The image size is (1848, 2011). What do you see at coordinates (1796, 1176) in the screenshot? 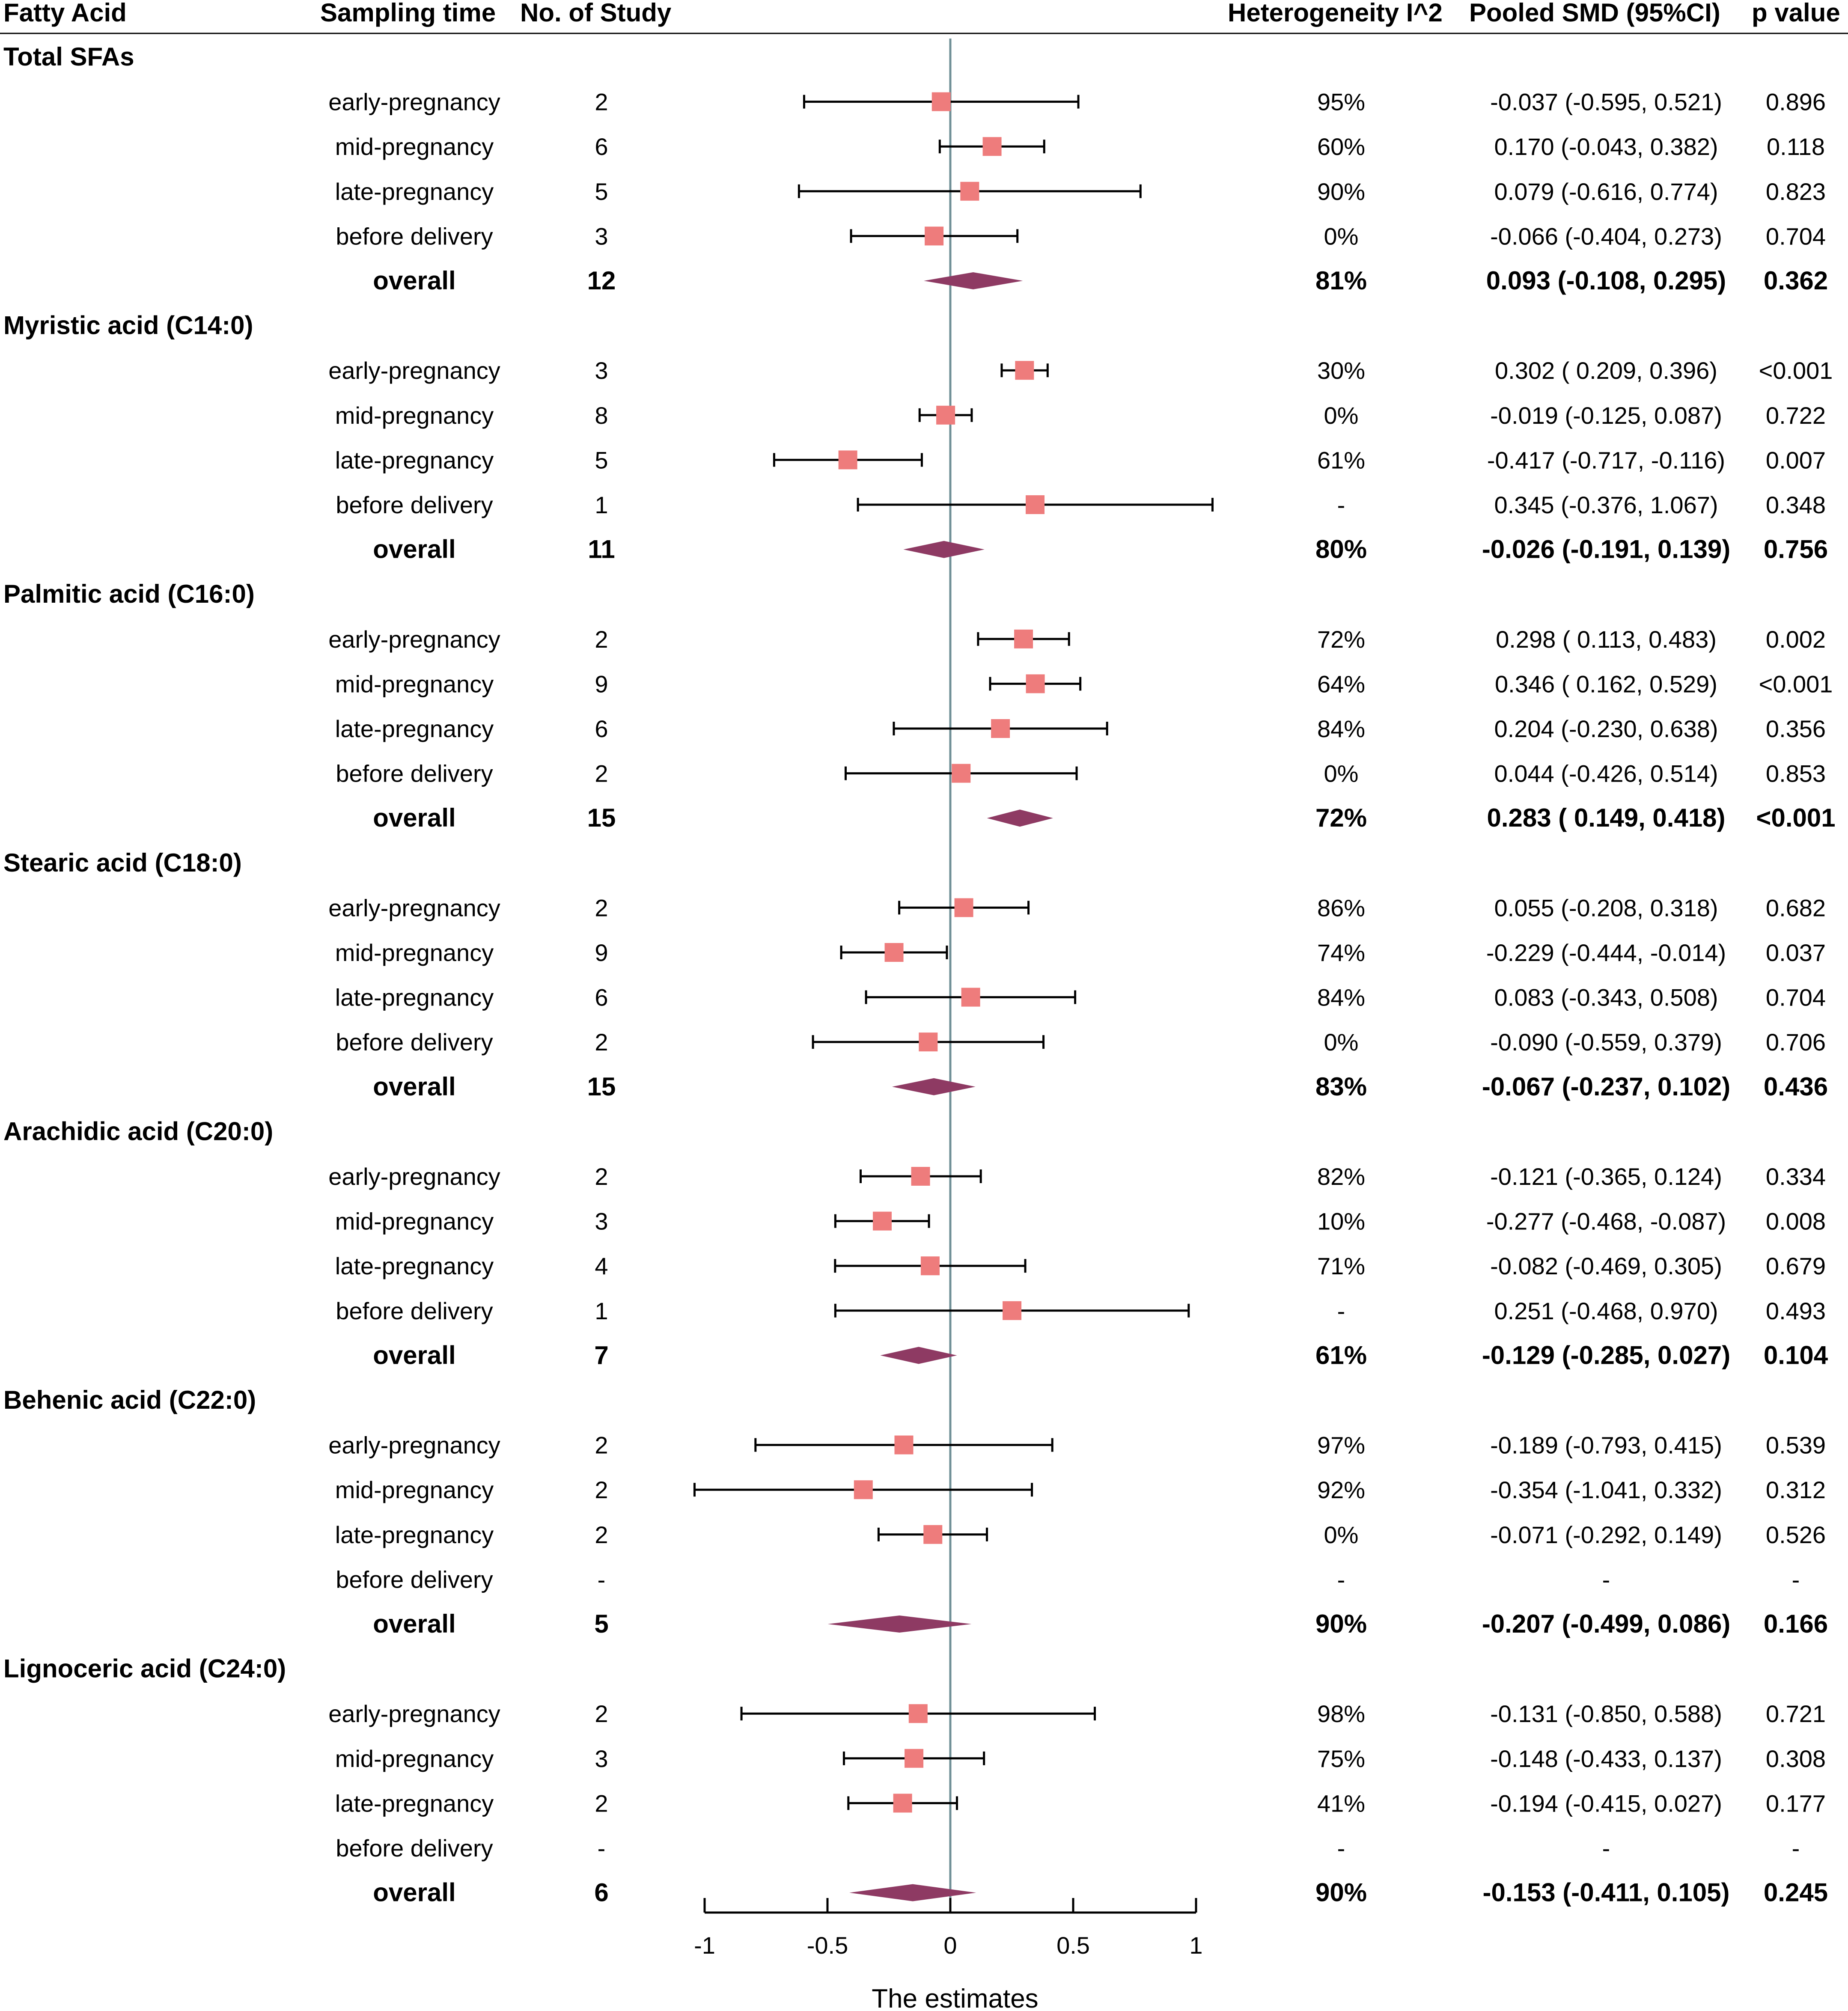
I see `p-value-cell: 0.334` at bounding box center [1796, 1176].